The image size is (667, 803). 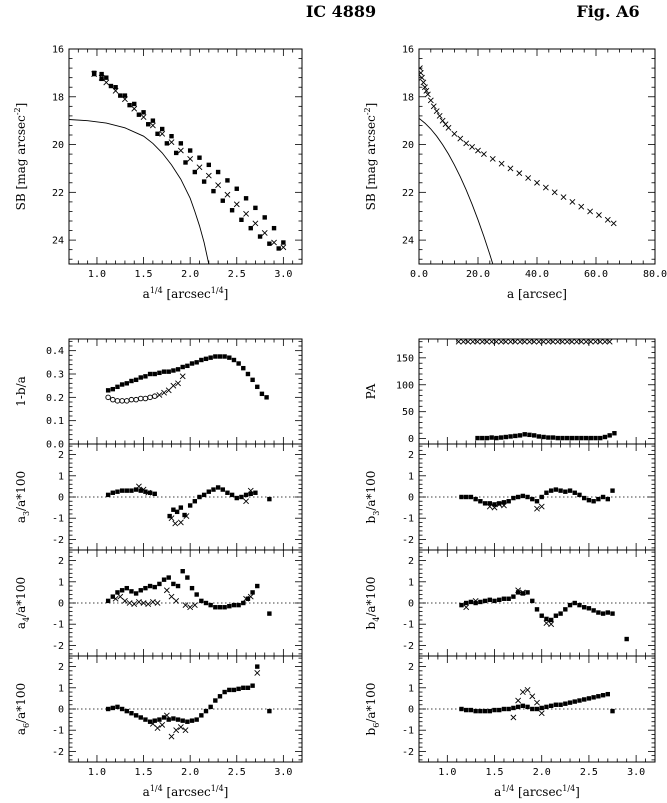 I want to click on x-tick-label: 40.0, so click(x=537, y=274).